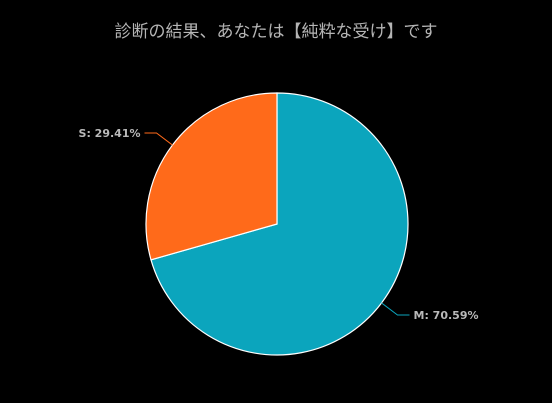 The height and width of the screenshot is (403, 552). What do you see at coordinates (158, 139) in the screenshot?
I see `leader-line-s` at bounding box center [158, 139].